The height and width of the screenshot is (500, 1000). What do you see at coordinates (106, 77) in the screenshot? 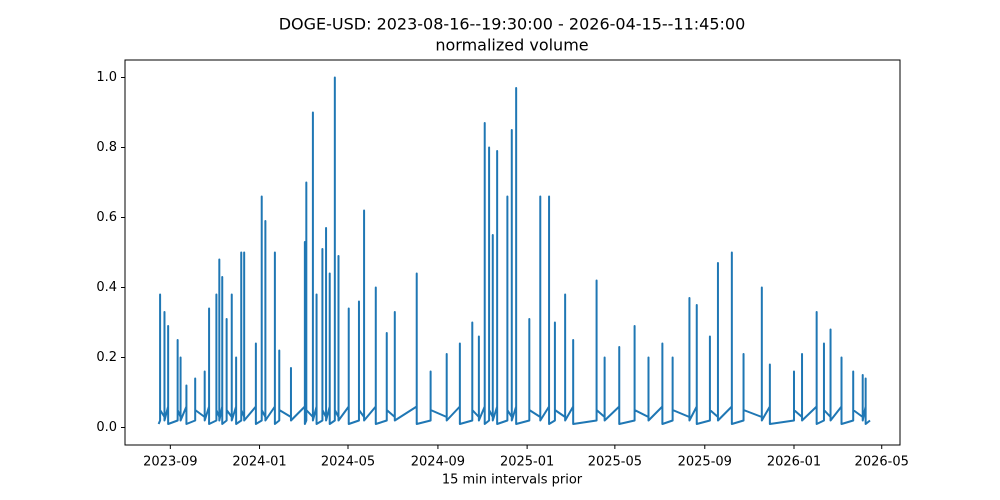
I see `y-tick-label: 1.0` at bounding box center [106, 77].